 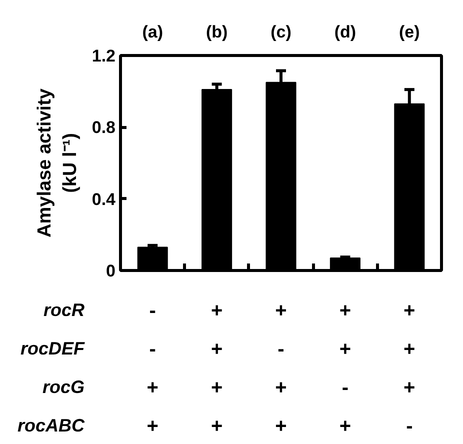 What do you see at coordinates (51, 425) in the screenshot?
I see `text: rocABC` at bounding box center [51, 425].